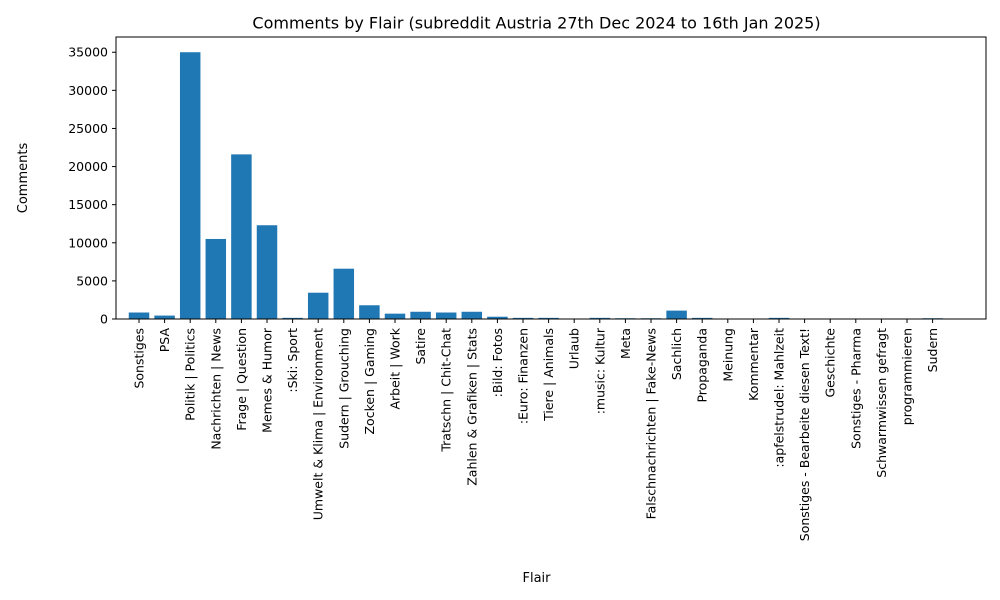 The image size is (1000, 600). Describe the element at coordinates (830, 363) in the screenshot. I see `x-tick-label: Geschichte` at that location.